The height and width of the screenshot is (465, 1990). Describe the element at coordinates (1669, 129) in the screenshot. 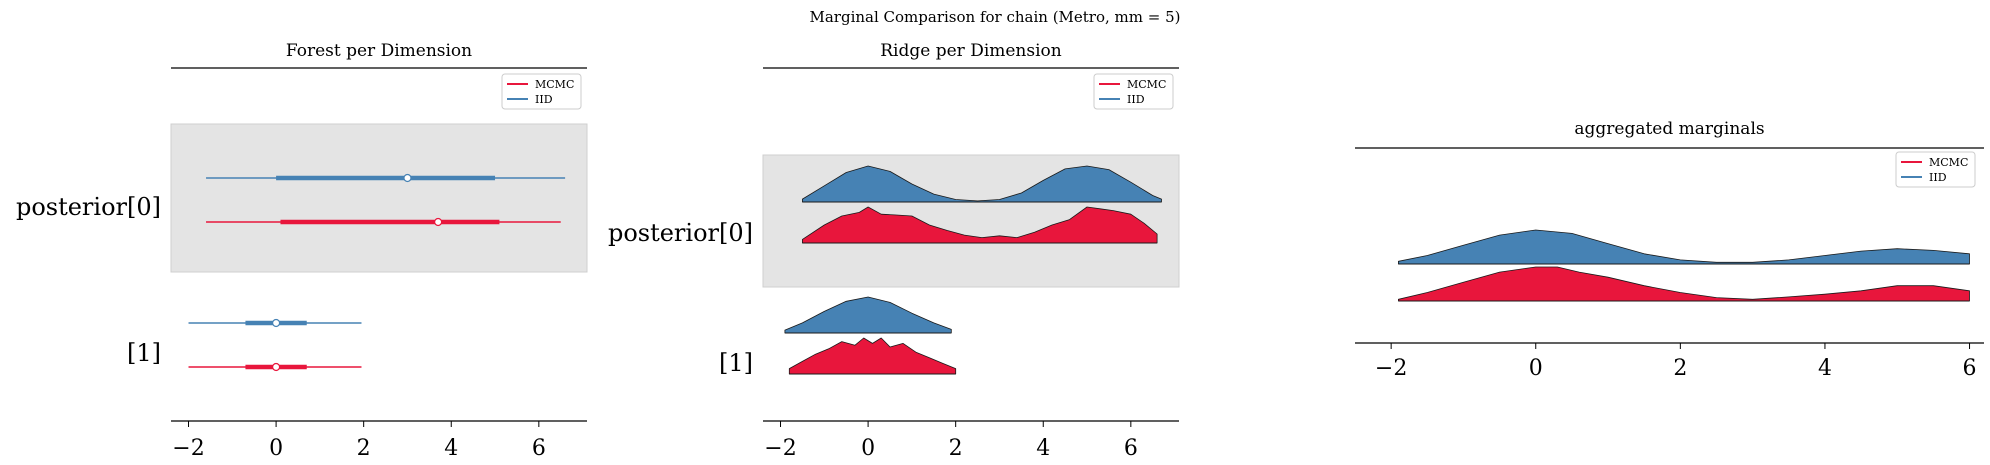

I see `panel-title: aggregated marginals` at that location.